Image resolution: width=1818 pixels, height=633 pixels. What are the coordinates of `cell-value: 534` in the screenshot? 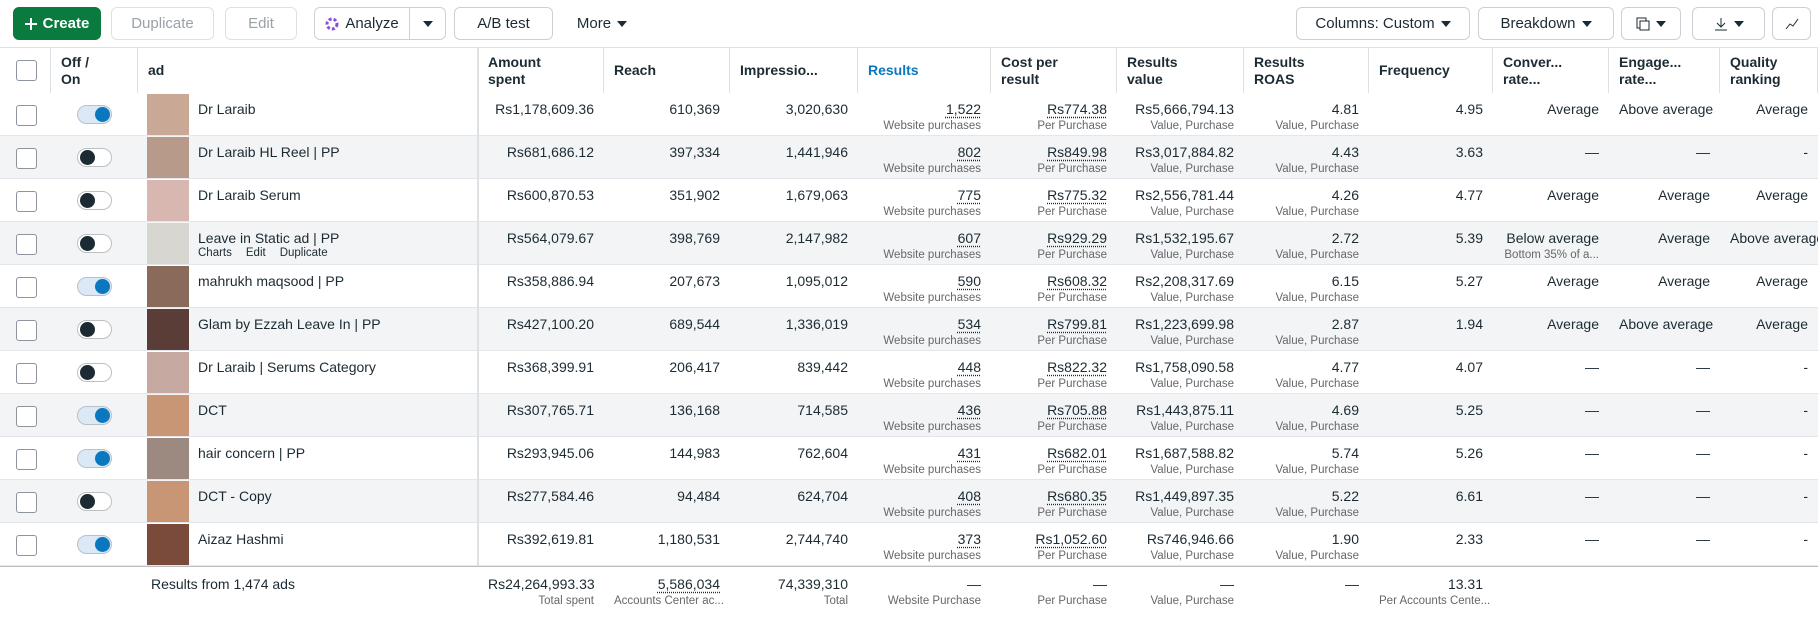 It's located at (969, 324).